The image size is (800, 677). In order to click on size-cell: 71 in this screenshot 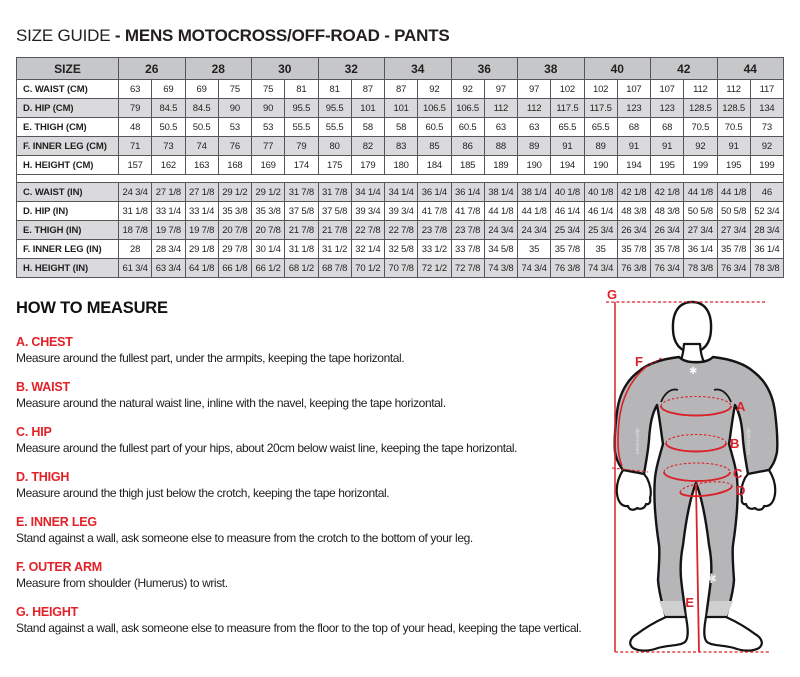, I will do `click(135, 146)`.